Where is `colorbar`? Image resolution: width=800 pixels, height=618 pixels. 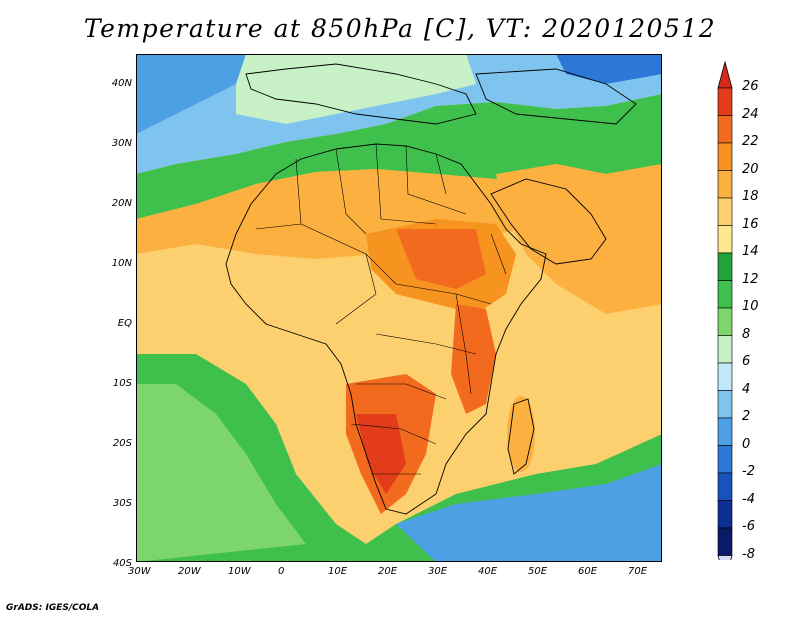
colorbar is located at coordinates (725, 310).